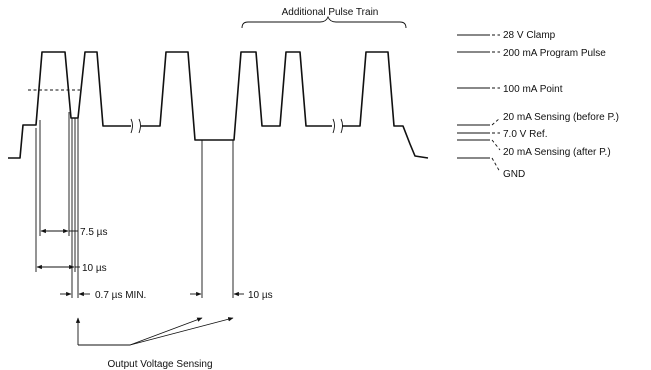 This screenshot has width=651, height=370. I want to click on level-label-gnd: GND, so click(514, 174).